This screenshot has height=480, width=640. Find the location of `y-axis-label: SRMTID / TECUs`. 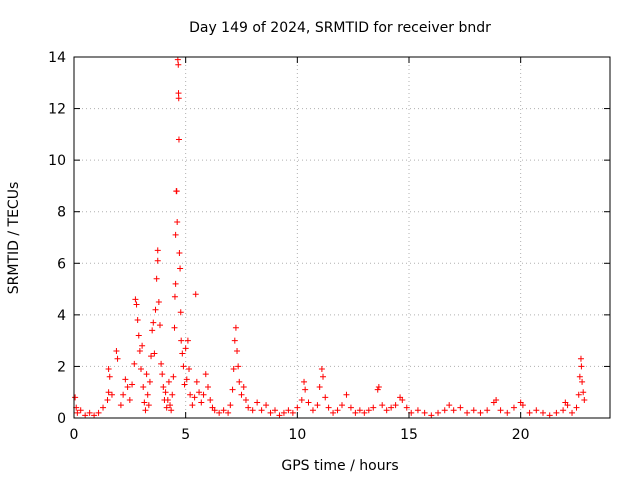

y-axis-label: SRMTID / TECUs is located at coordinates (14, 238).